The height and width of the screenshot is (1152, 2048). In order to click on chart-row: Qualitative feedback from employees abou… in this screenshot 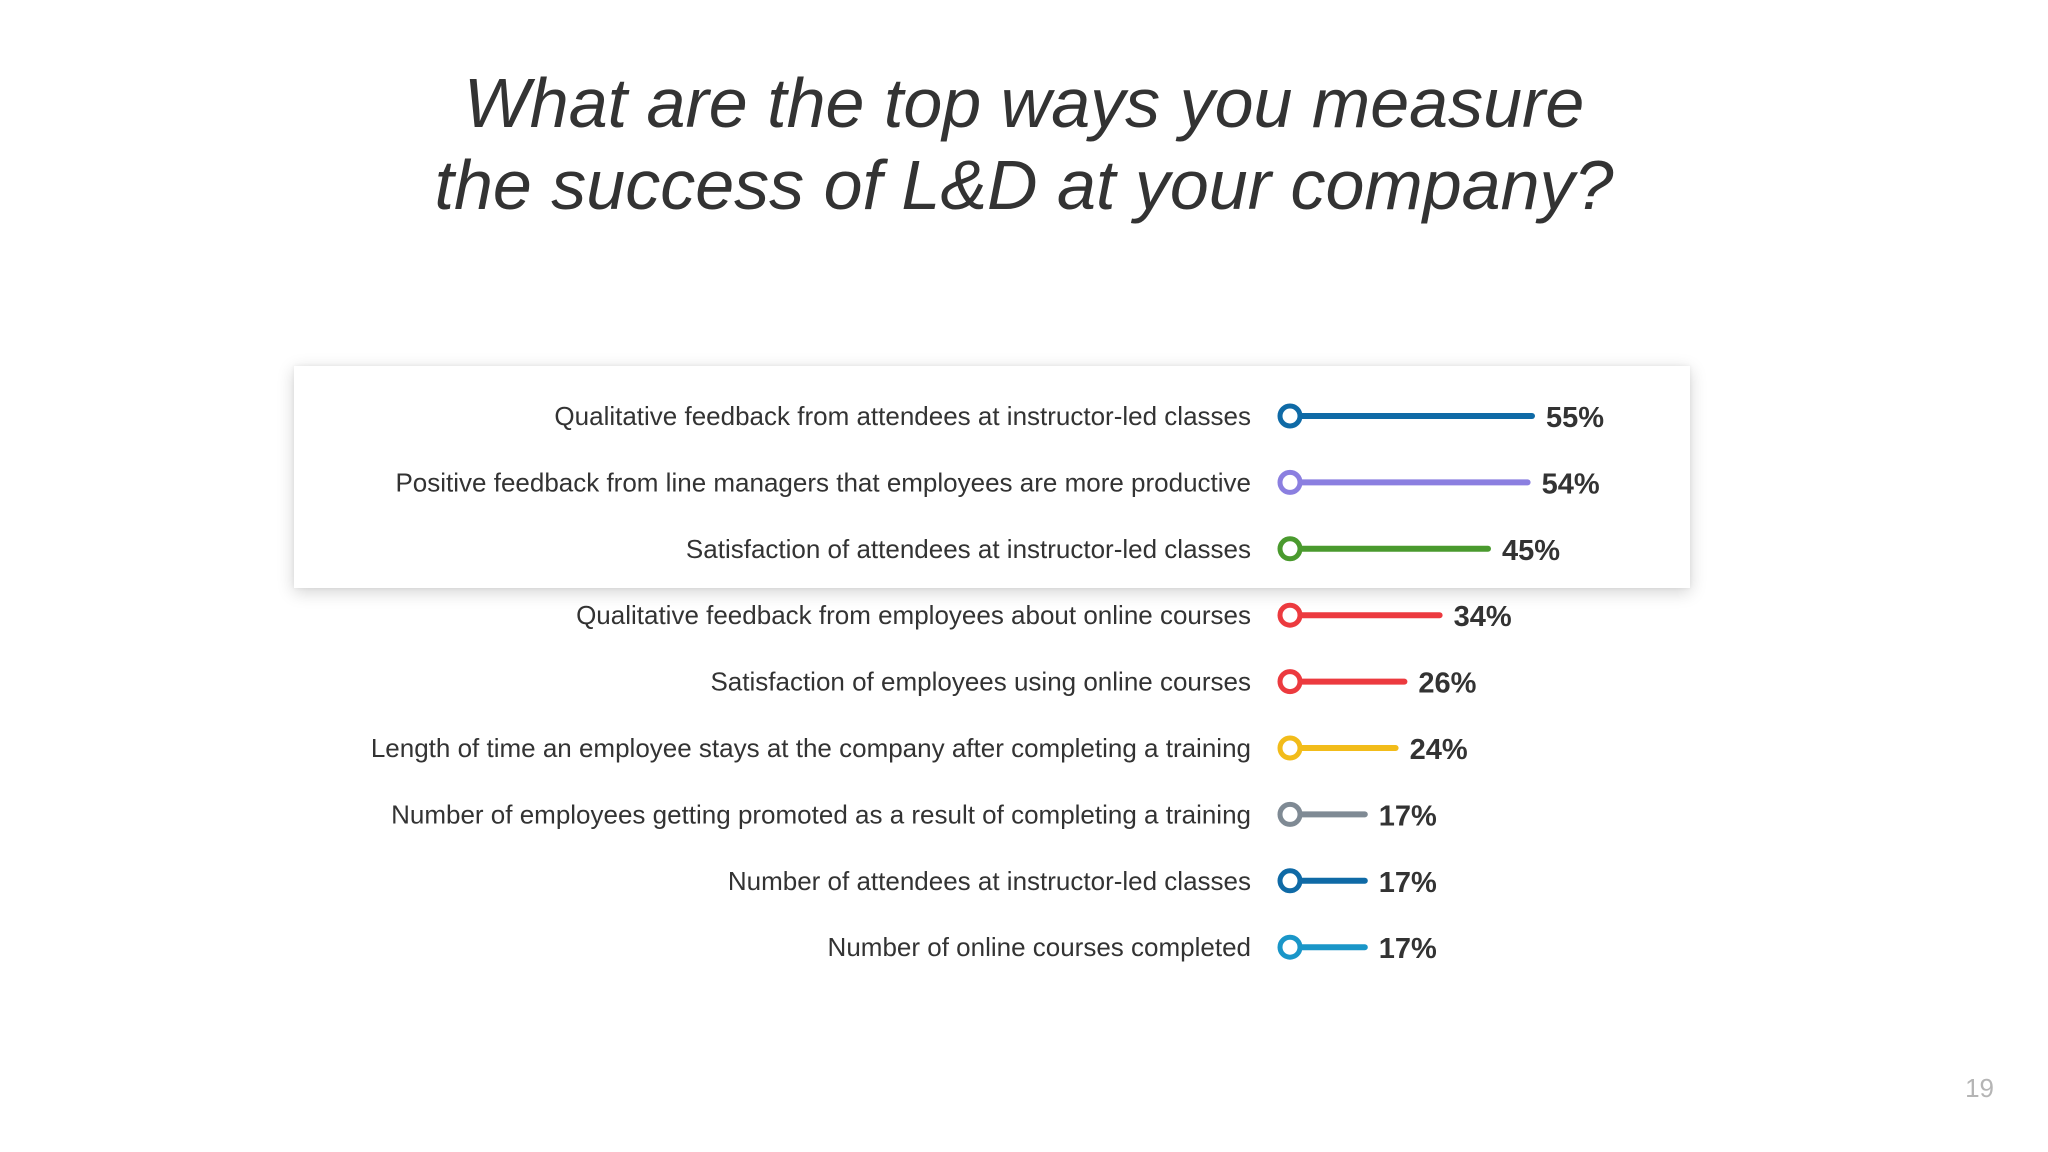, I will do `click(1044, 616)`.